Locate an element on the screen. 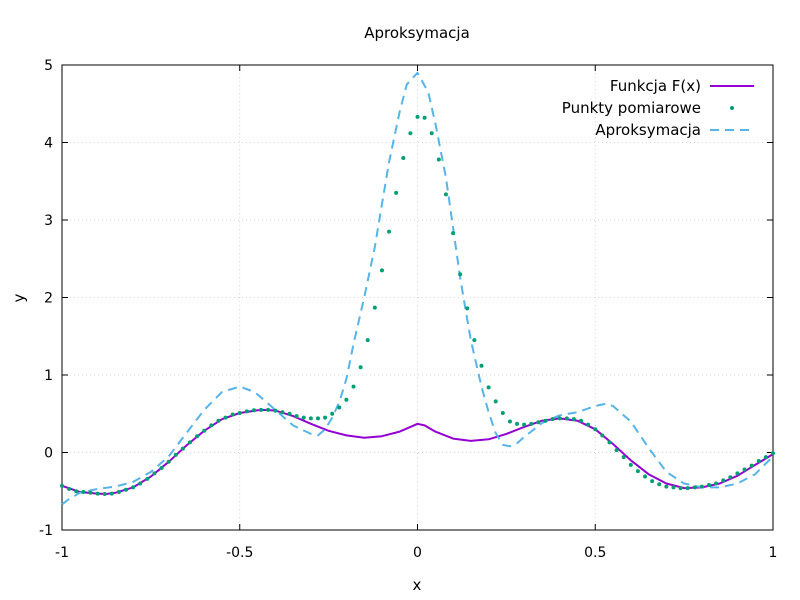 The height and width of the screenshot is (600, 800). x-tick-label: -1 is located at coordinates (62, 553).